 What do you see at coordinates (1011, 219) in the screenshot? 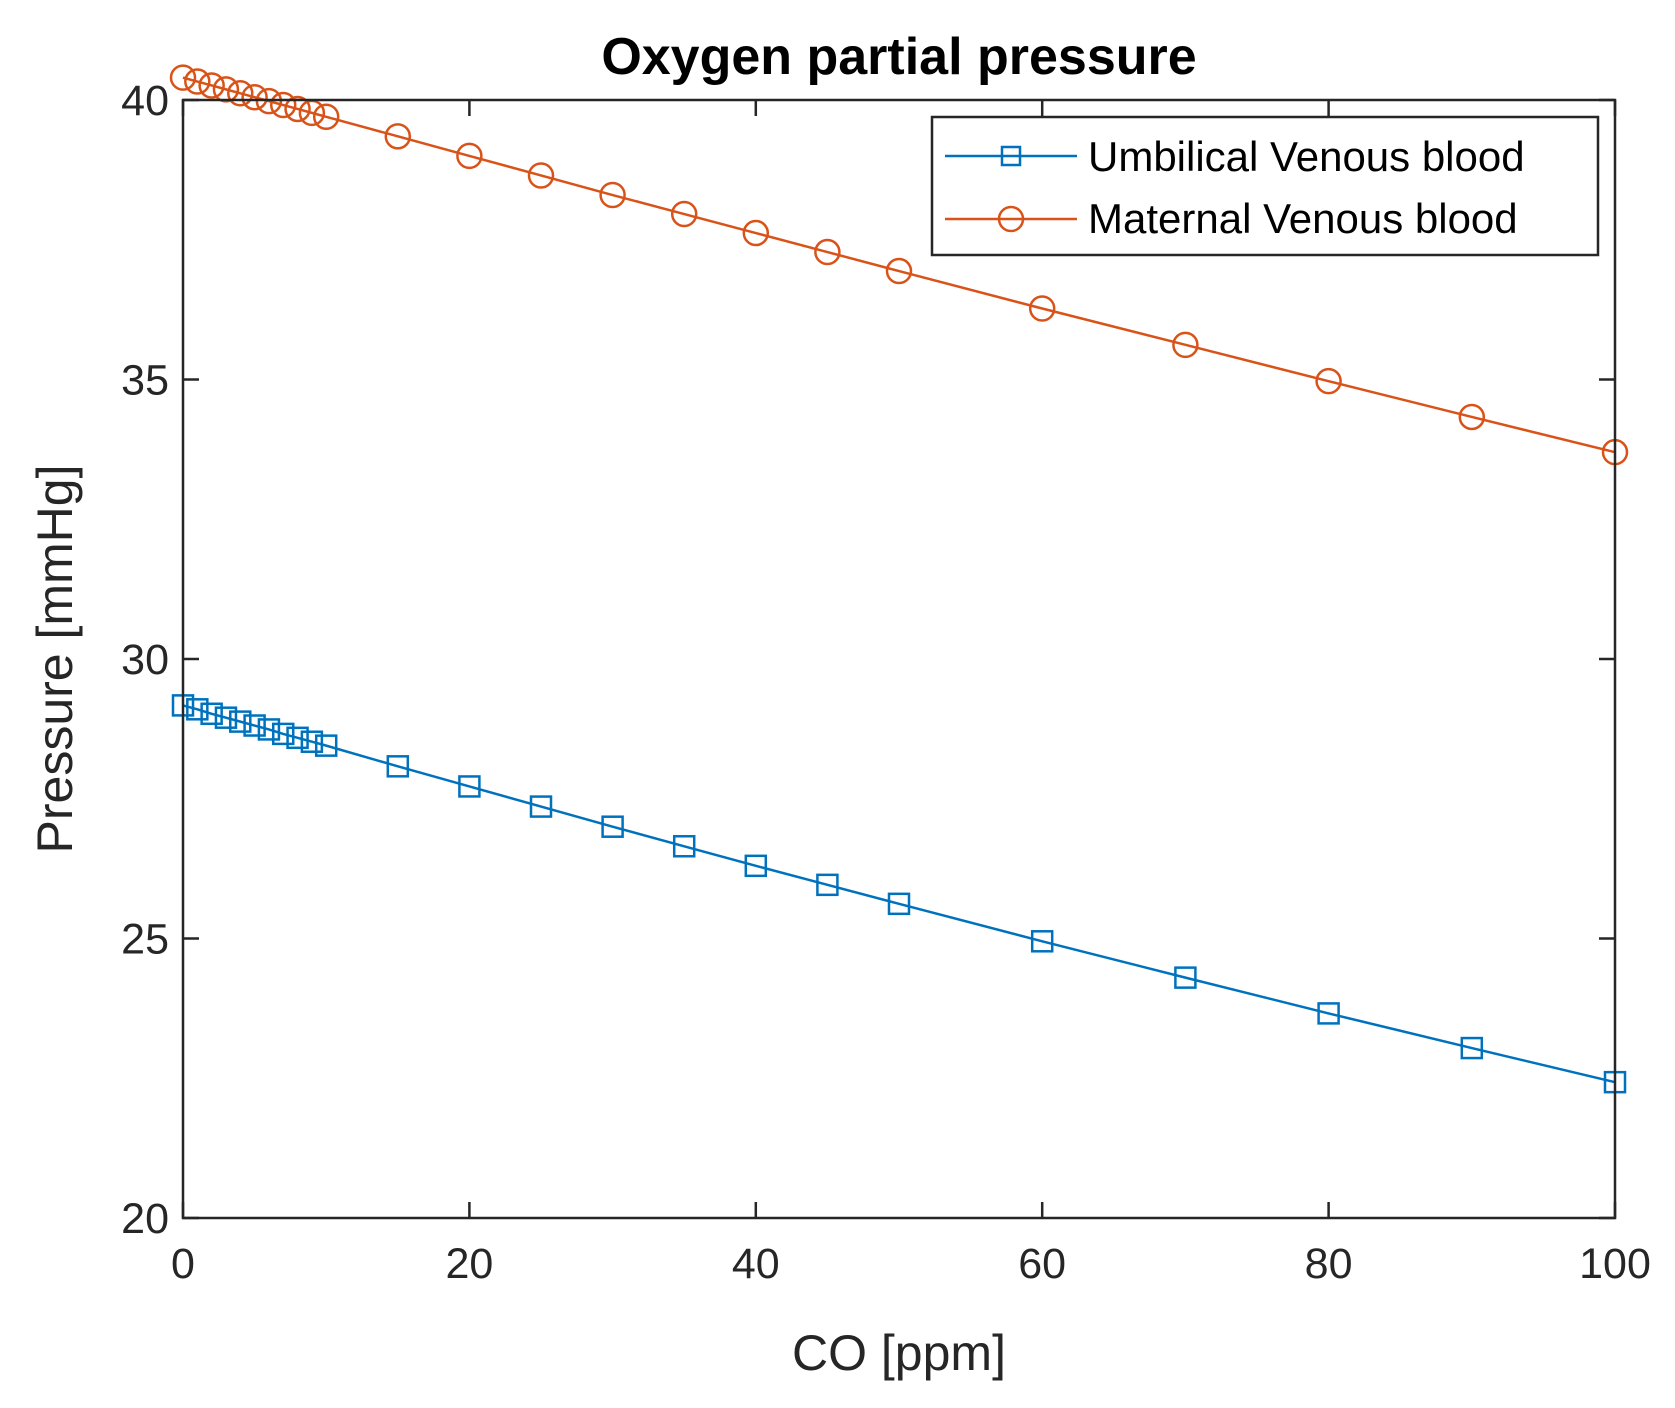
I see `legend-marker-maternal` at bounding box center [1011, 219].